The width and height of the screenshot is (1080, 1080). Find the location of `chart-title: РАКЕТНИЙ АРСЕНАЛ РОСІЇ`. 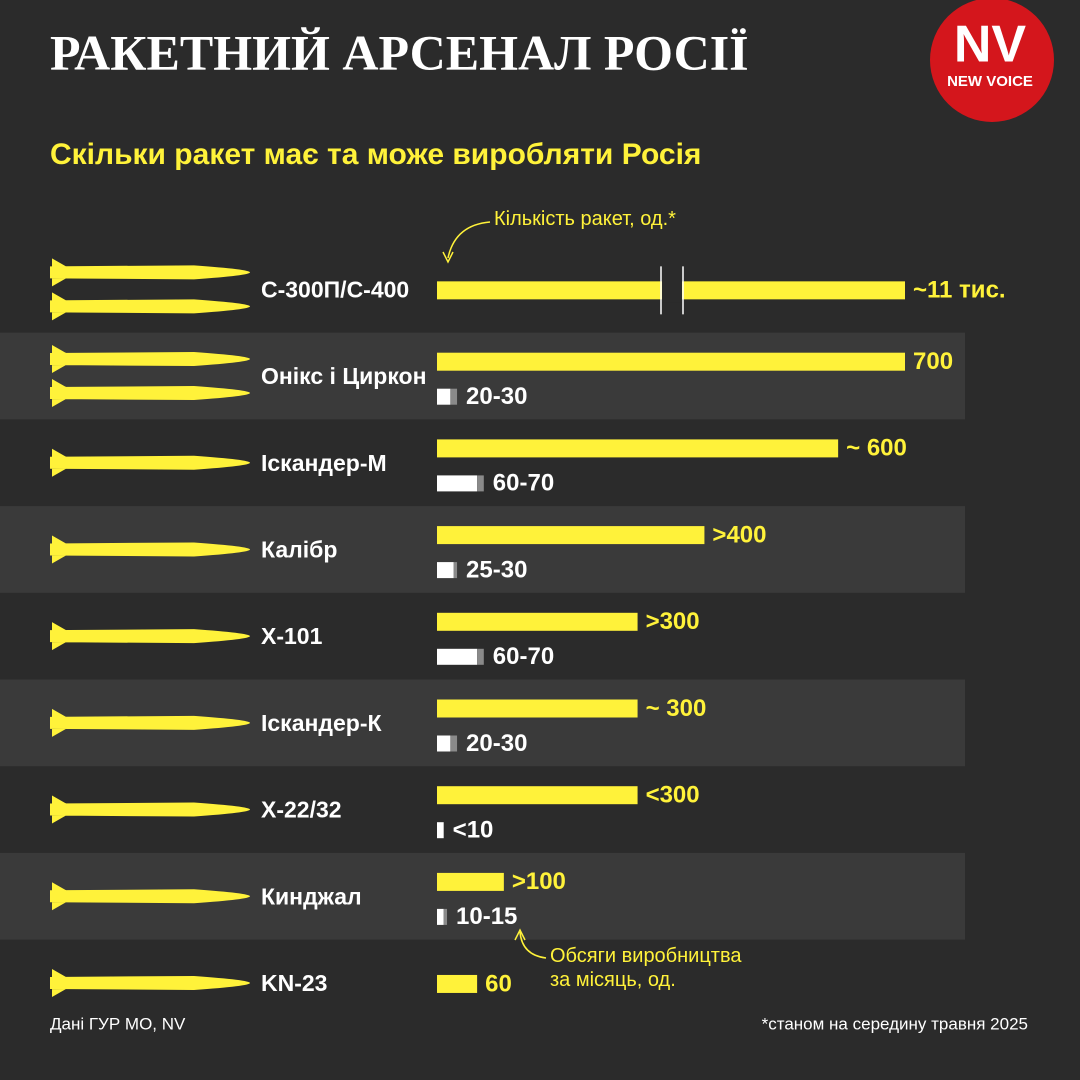

chart-title: РАКЕТНИЙ АРСЕНАЛ РОСІЇ is located at coordinates (399, 52).